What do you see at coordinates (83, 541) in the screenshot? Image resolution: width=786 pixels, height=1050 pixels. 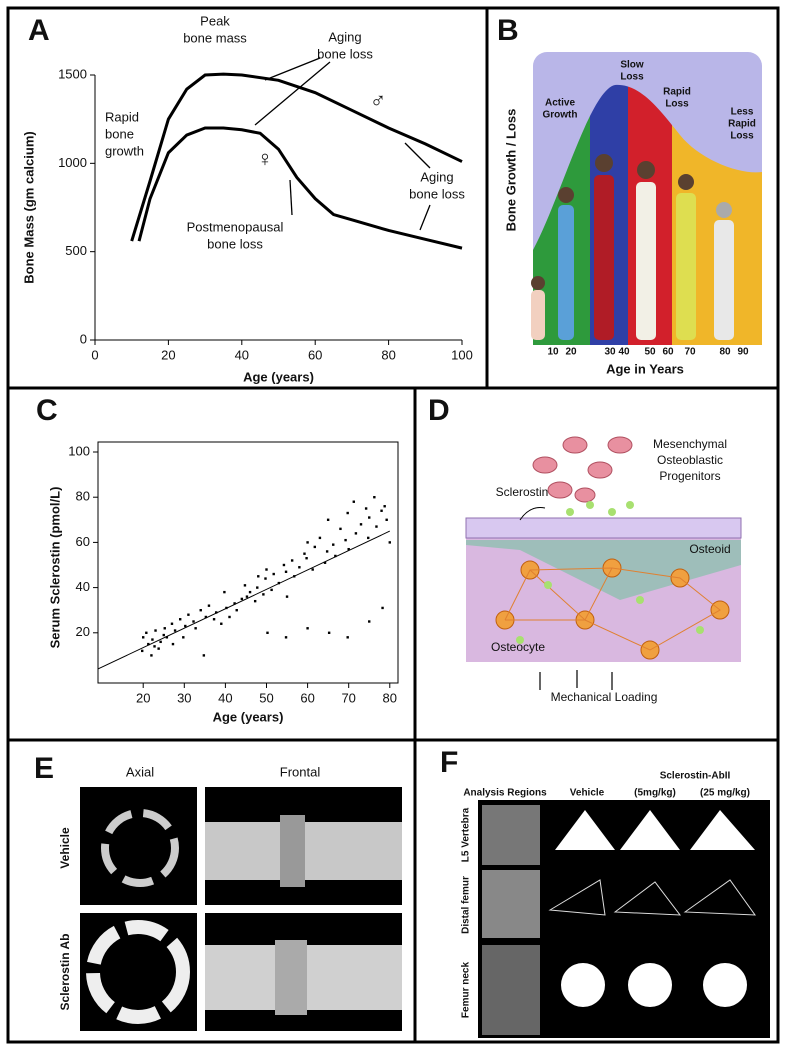 I see `y-tick-label: 60` at bounding box center [83, 541].